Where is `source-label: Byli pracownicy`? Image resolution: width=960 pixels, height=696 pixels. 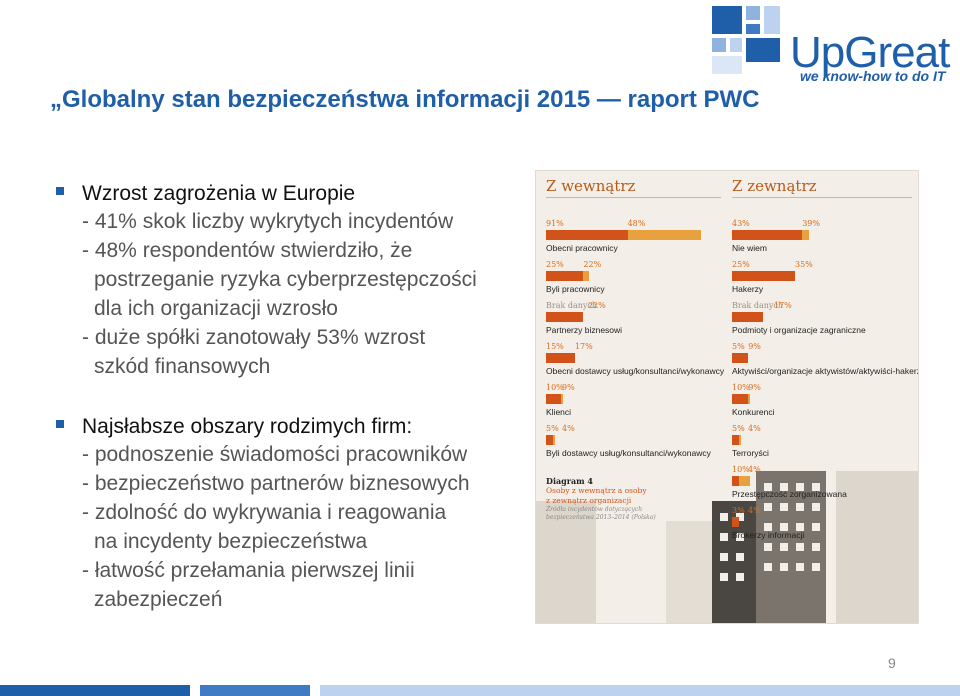 source-label: Byli pracownicy is located at coordinates (575, 289).